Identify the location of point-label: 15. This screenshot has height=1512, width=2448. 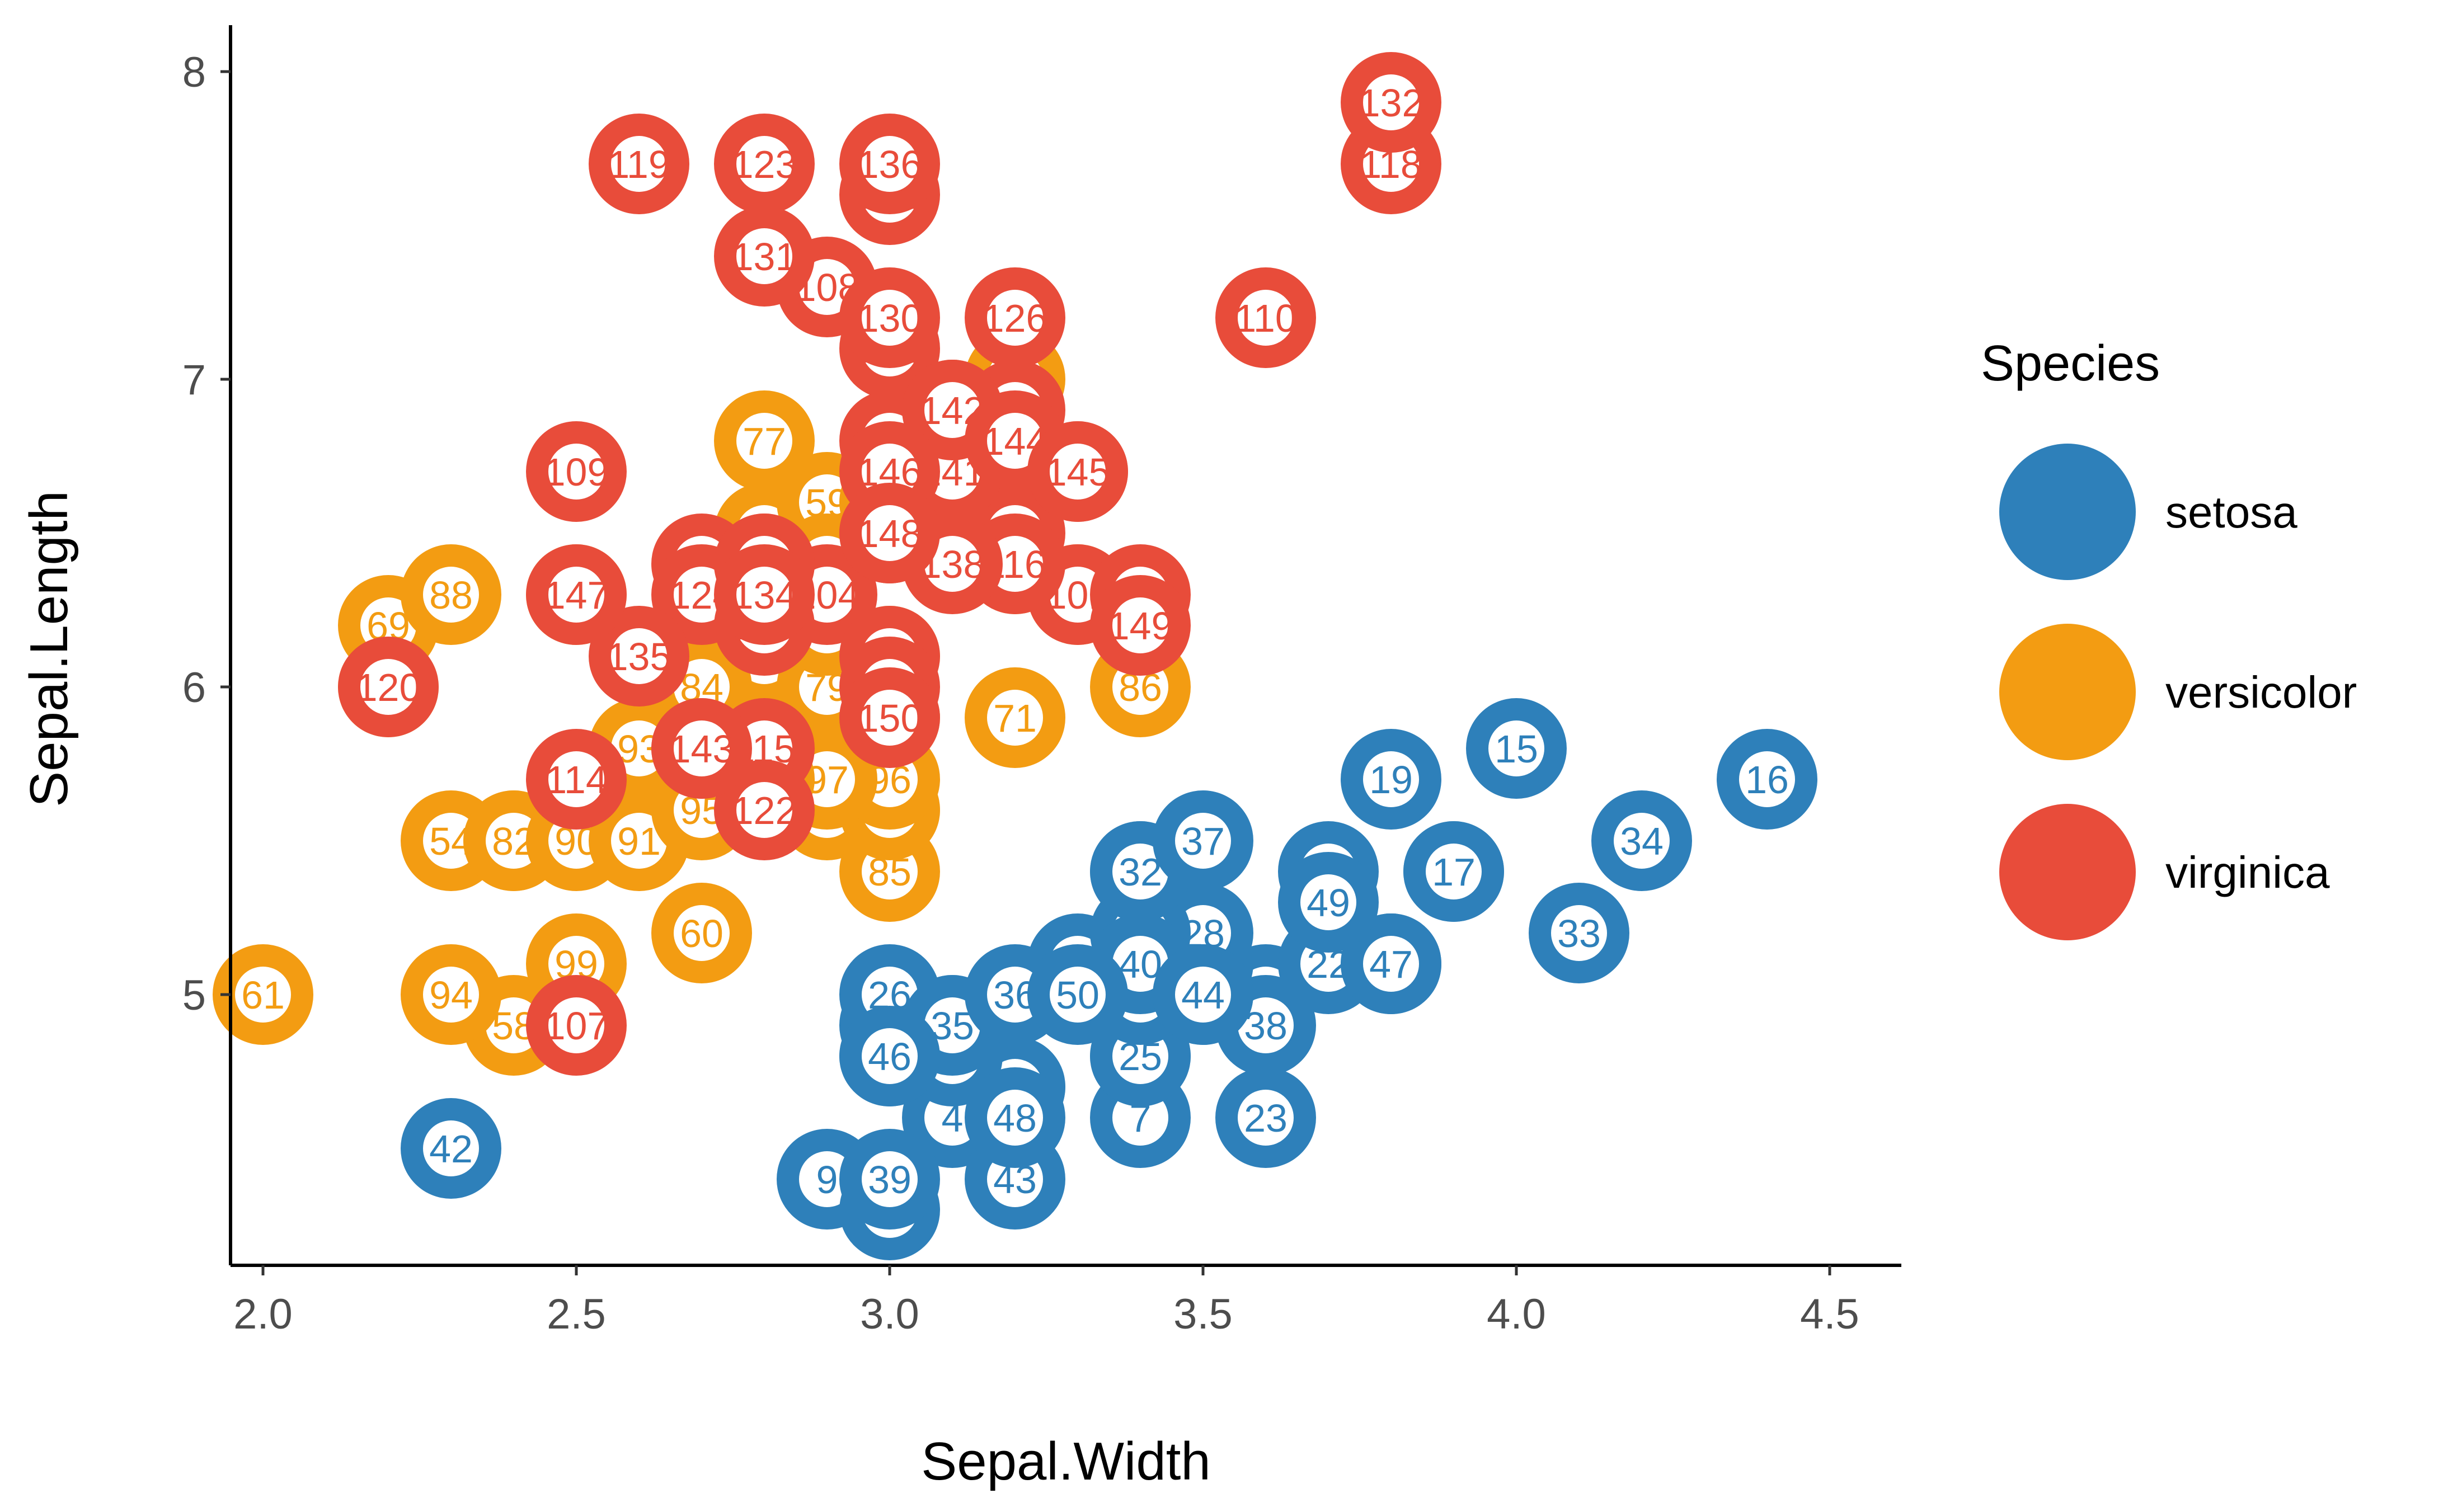
(1516, 749).